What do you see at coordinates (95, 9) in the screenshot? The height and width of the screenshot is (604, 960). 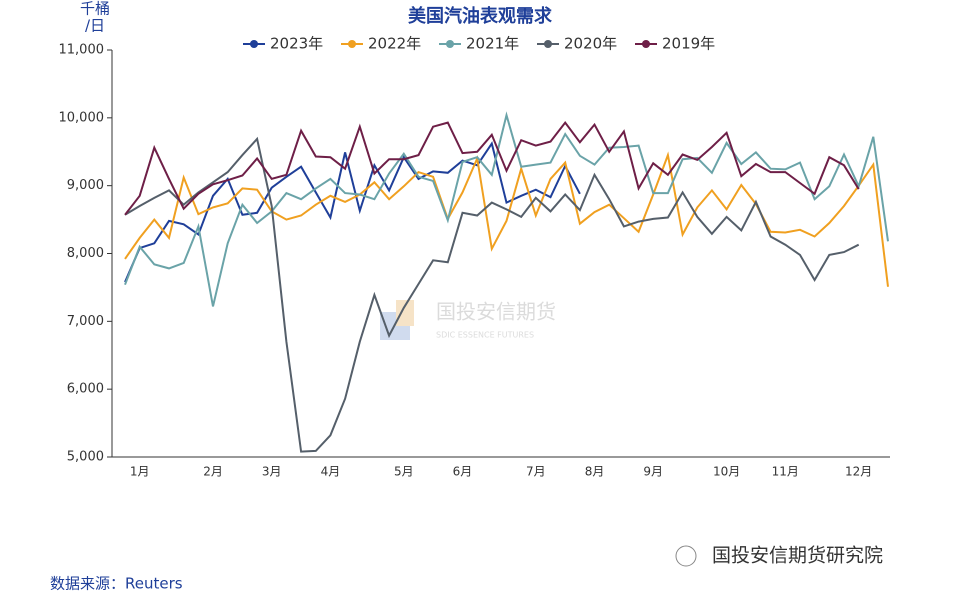 I see `y-label: 千桶` at bounding box center [95, 9].